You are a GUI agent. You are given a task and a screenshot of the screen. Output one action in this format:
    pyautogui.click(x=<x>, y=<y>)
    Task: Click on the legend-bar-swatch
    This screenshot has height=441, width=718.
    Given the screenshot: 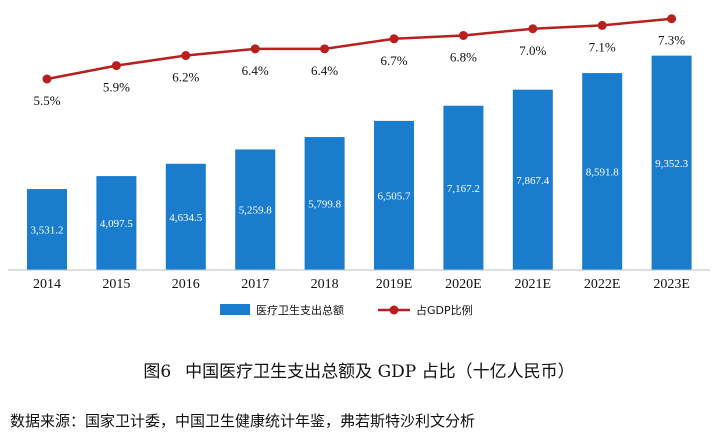 What is the action you would take?
    pyautogui.click(x=235, y=309)
    